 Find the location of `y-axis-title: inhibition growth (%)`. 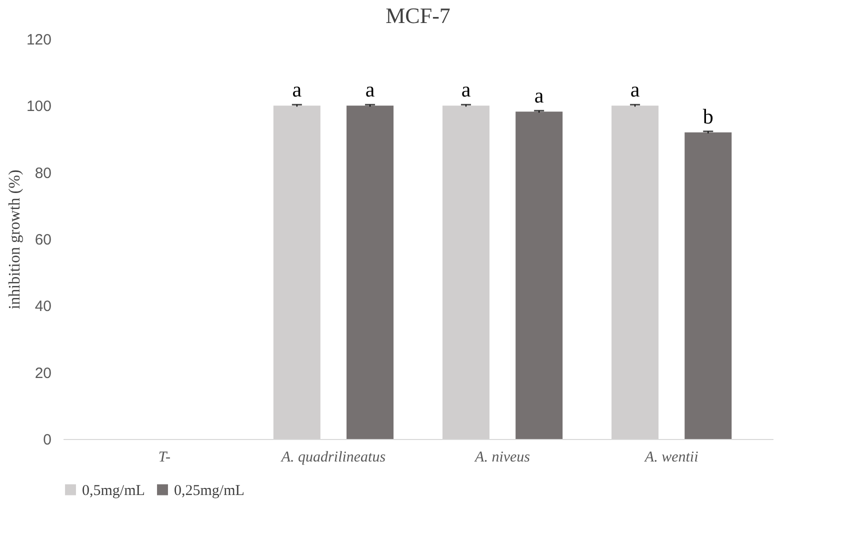

y-axis-title: inhibition growth (%) is located at coordinates (15, 240).